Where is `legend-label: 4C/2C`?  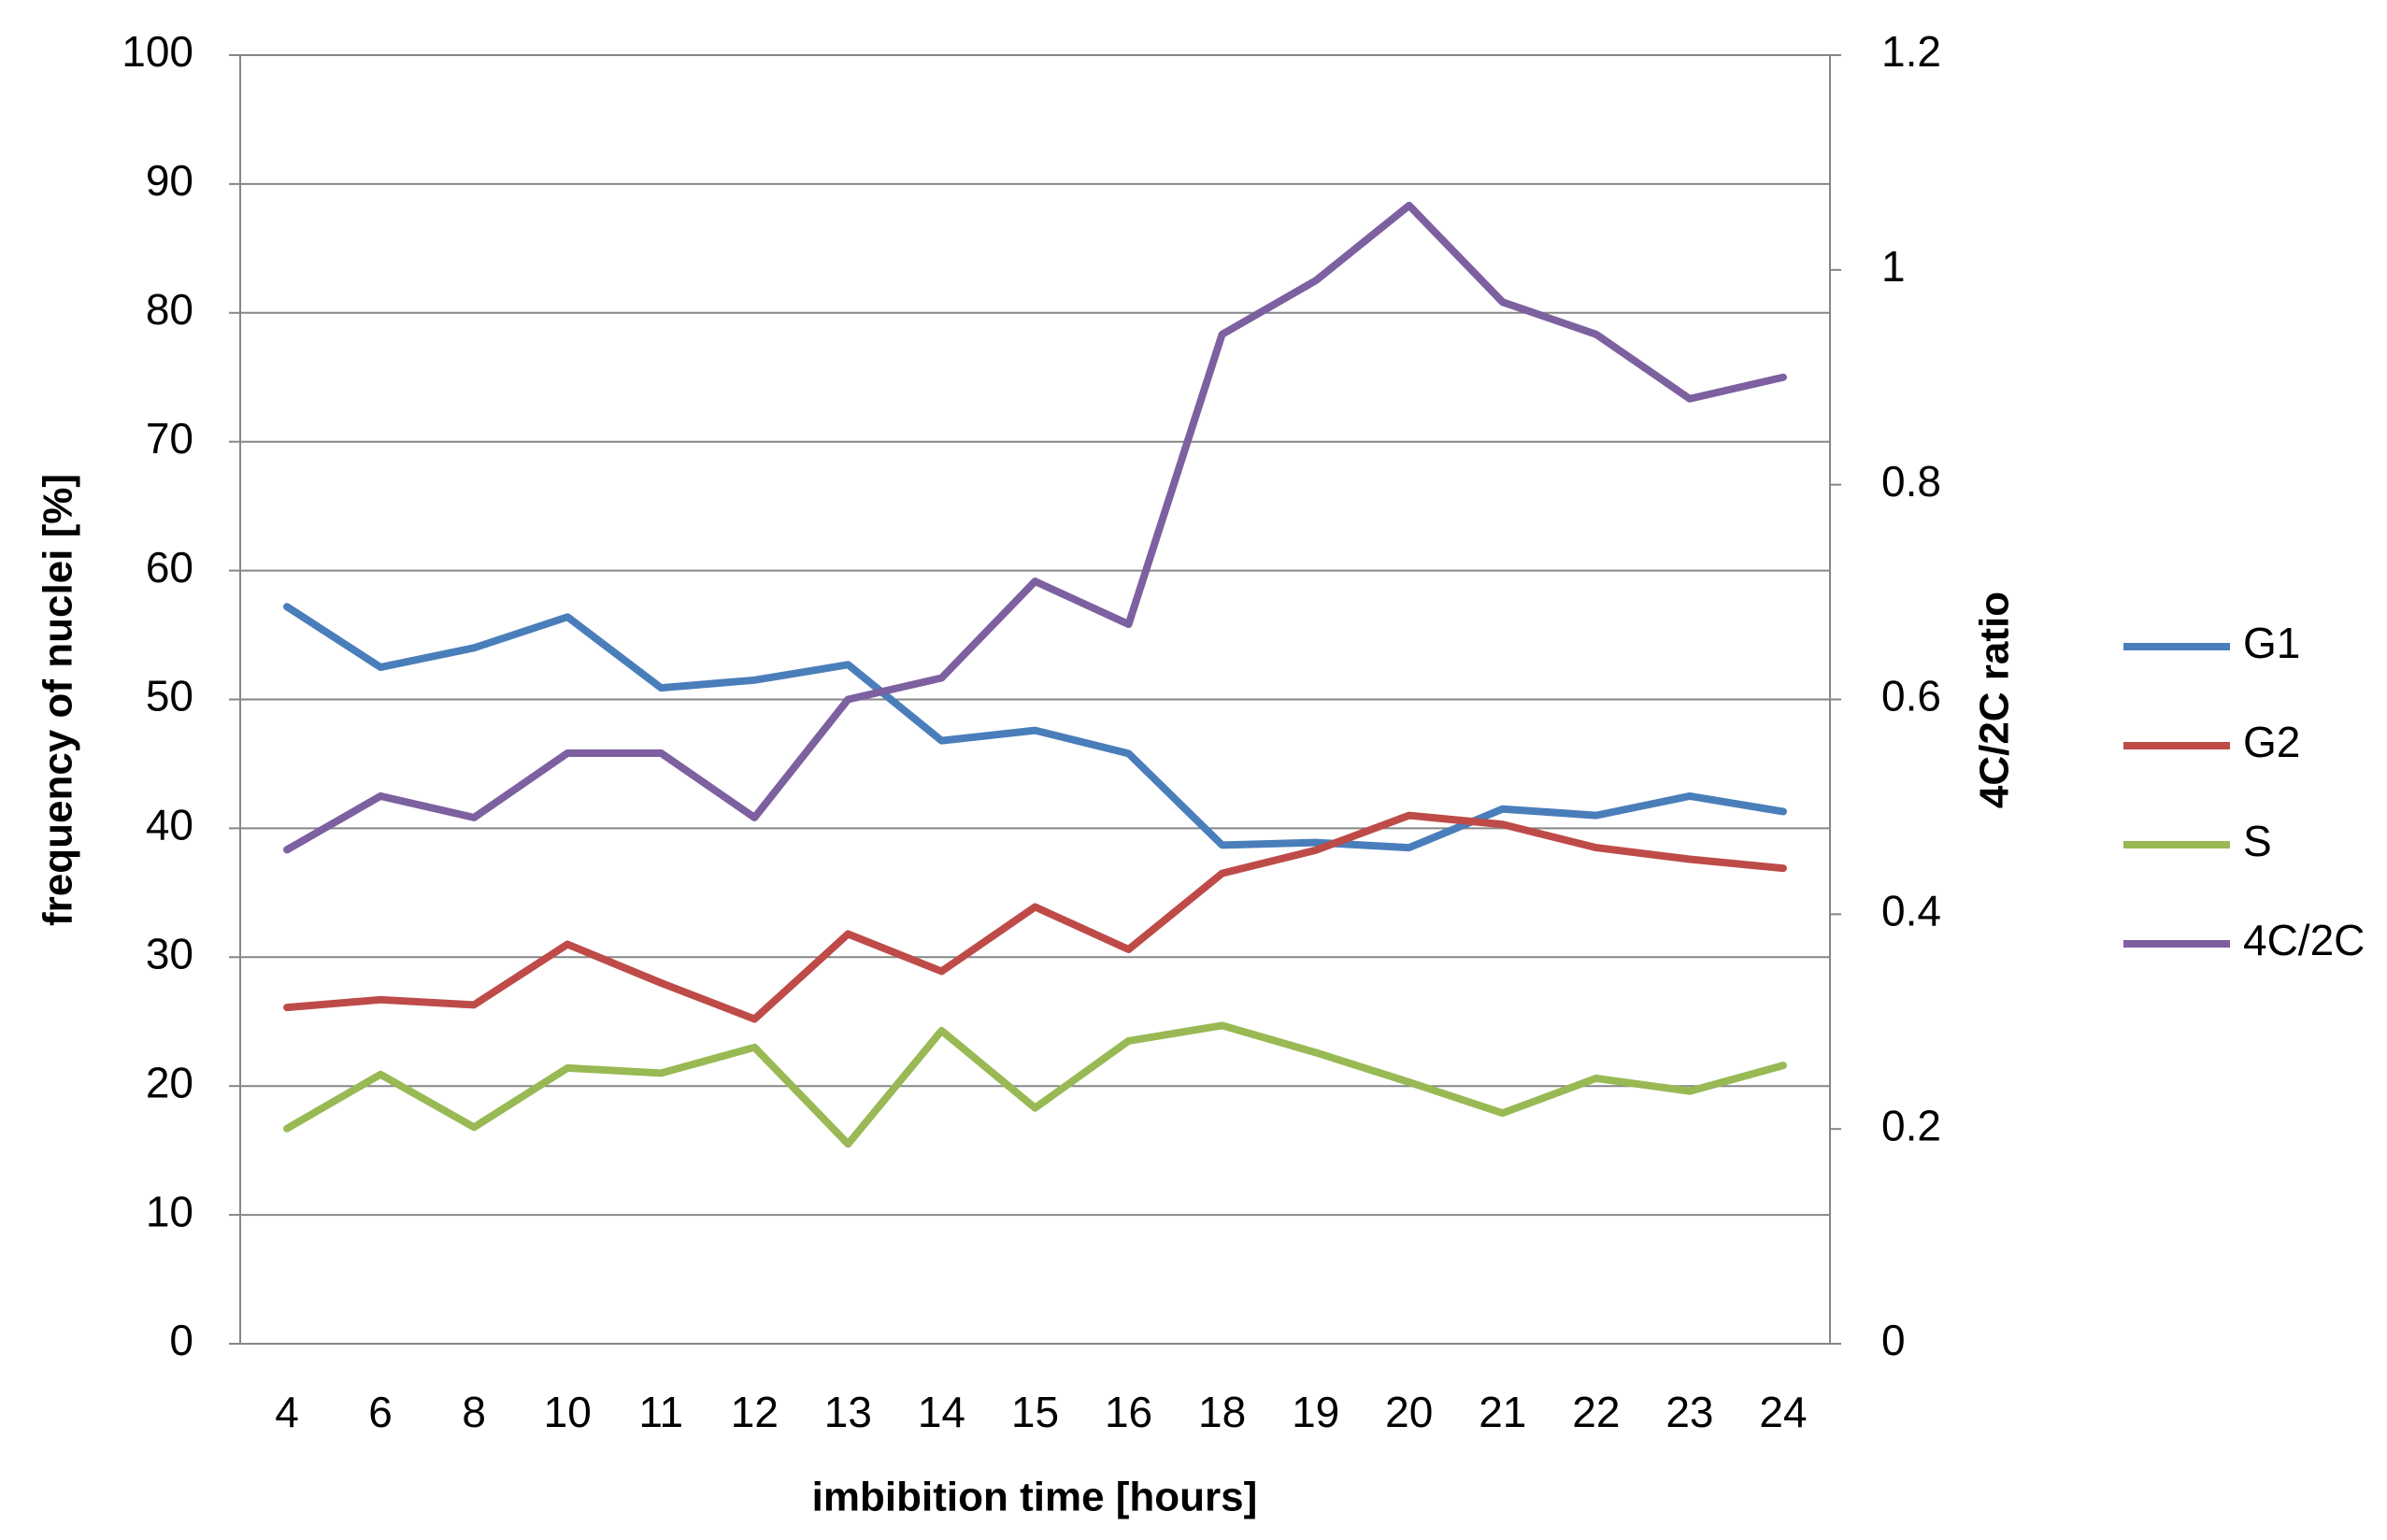
legend-label: 4C/2C is located at coordinates (2304, 940).